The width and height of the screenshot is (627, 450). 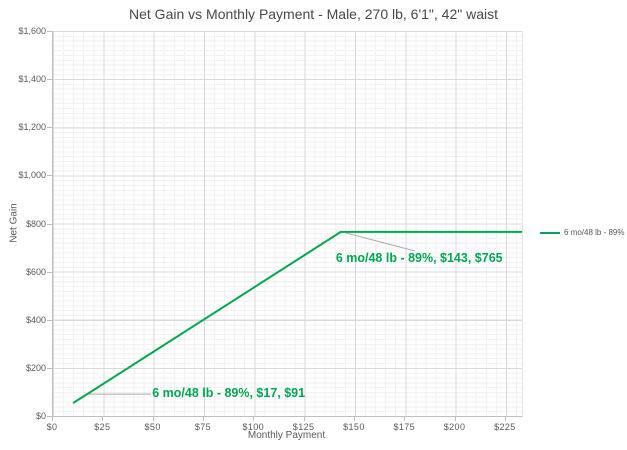 I want to click on x-tick-label: $200, so click(x=454, y=427).